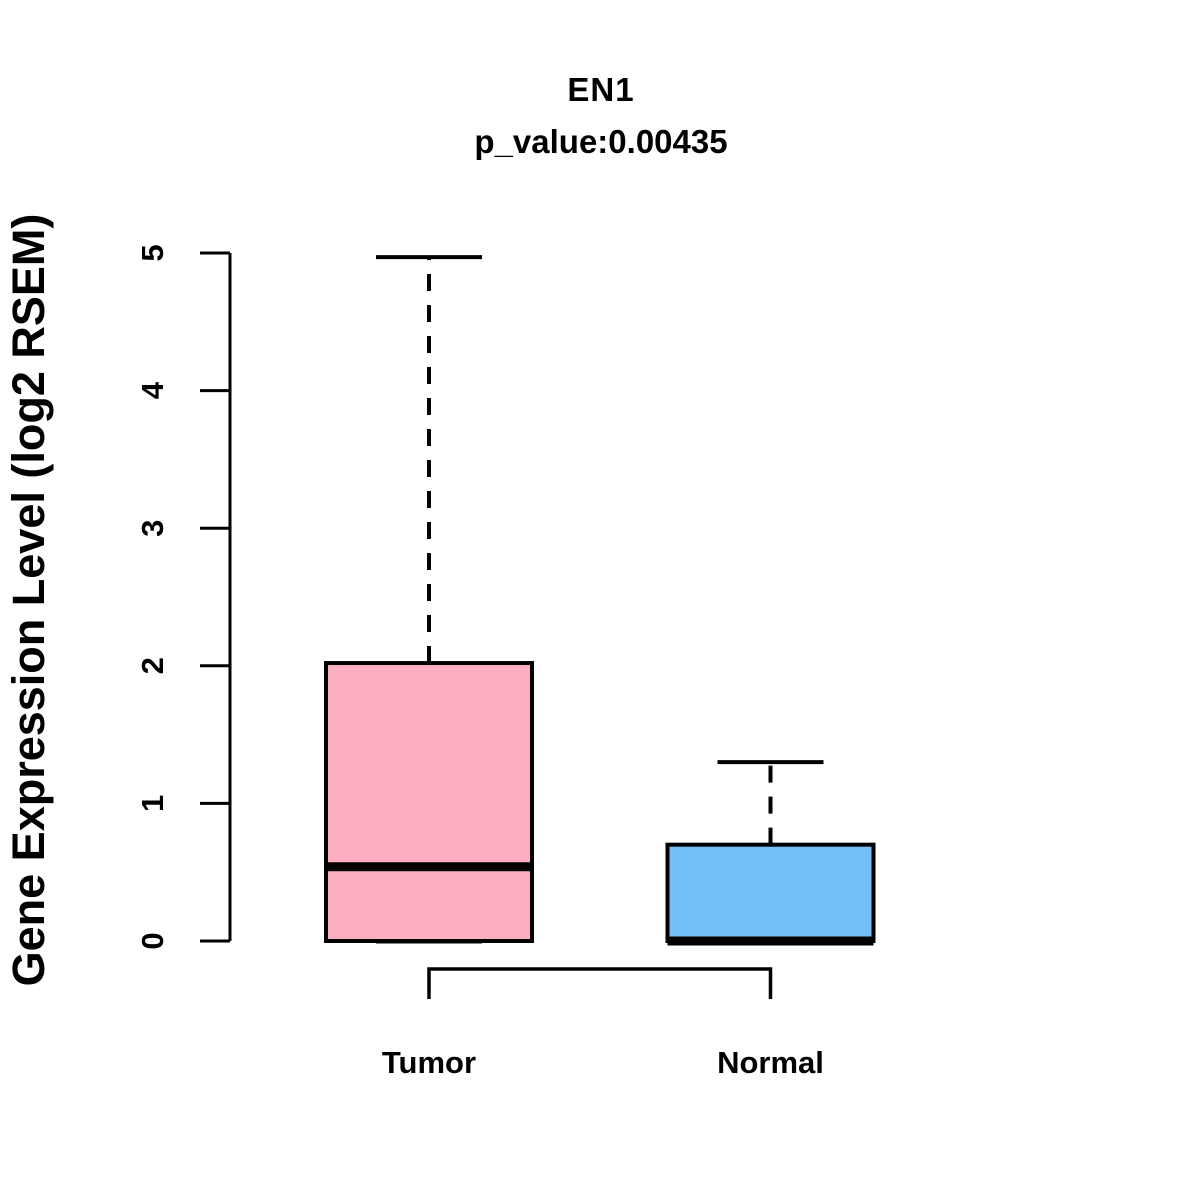  What do you see at coordinates (429, 1062) in the screenshot?
I see `x-category-label-tumor: Tumor` at bounding box center [429, 1062].